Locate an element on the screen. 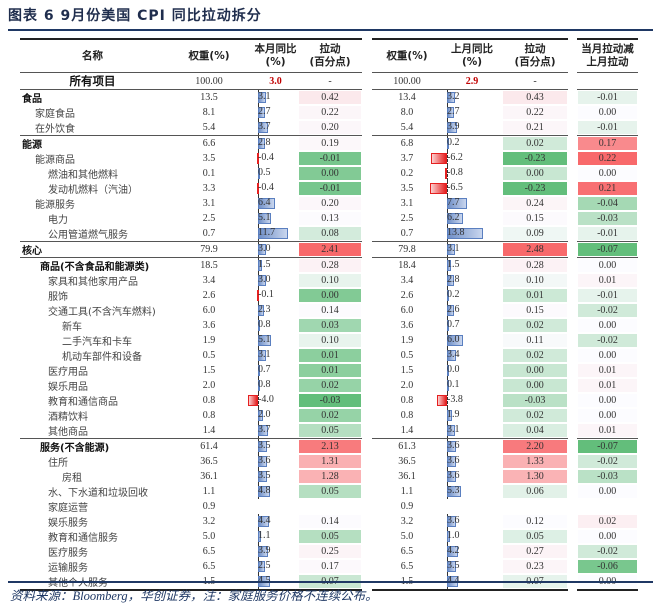 This screenshot has width=660, height=606. contrib-prev-value is located at coordinates (535, 507).